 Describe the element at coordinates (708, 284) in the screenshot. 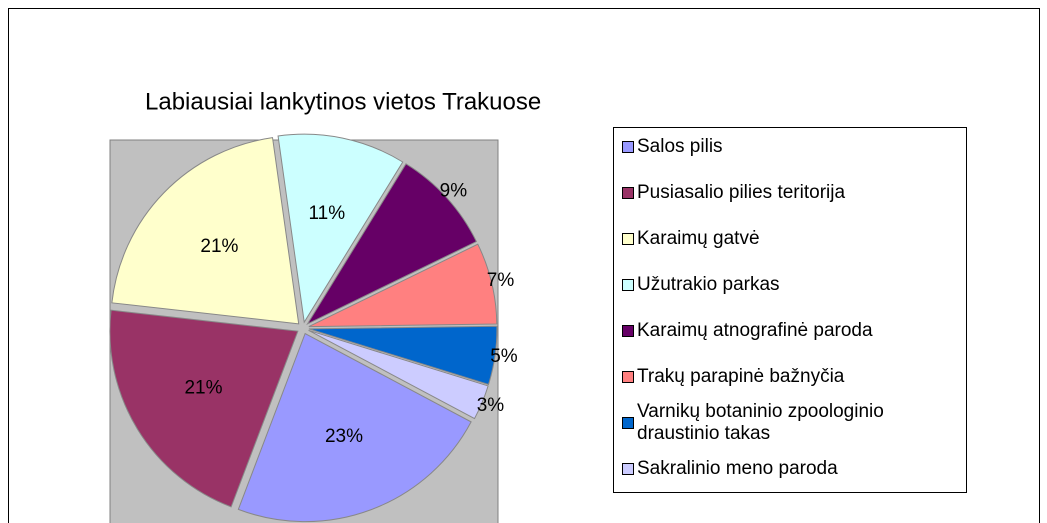

I see `legend-label: Užutrakio parkas` at that location.